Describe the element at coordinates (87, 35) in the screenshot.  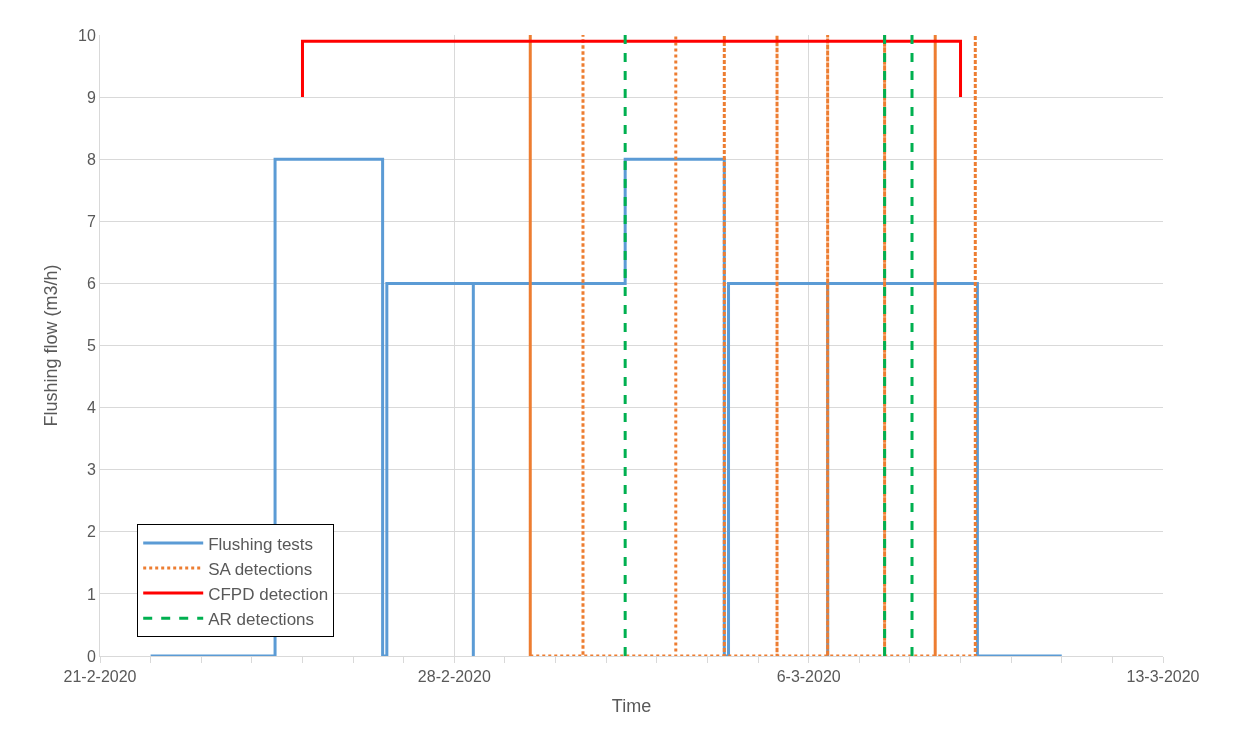
I see `y-tick-label: 10` at that location.